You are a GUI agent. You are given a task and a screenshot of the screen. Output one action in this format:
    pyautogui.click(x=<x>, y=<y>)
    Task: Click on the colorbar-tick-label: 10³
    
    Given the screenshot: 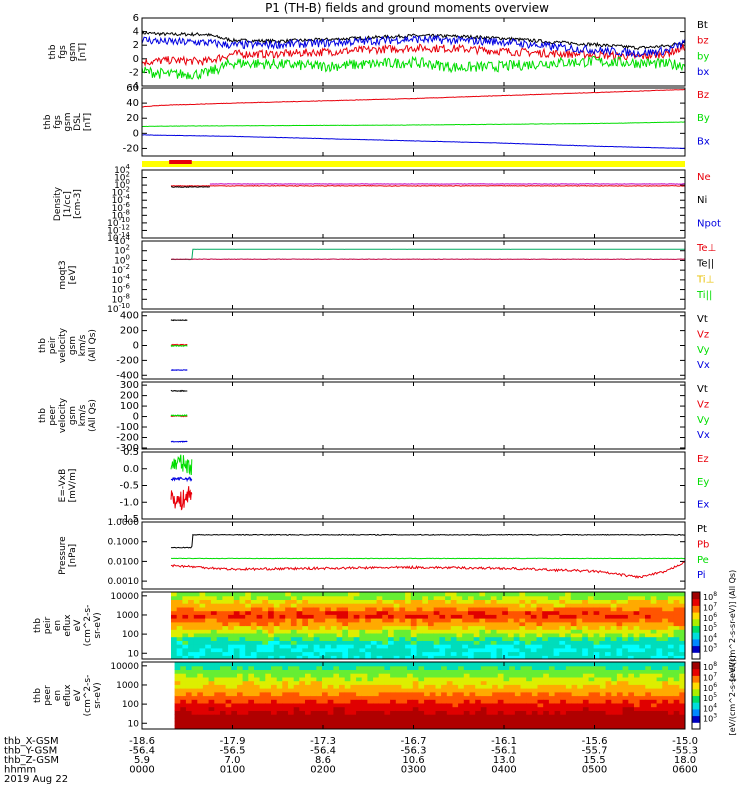 What is the action you would take?
    pyautogui.click(x=710, y=648)
    